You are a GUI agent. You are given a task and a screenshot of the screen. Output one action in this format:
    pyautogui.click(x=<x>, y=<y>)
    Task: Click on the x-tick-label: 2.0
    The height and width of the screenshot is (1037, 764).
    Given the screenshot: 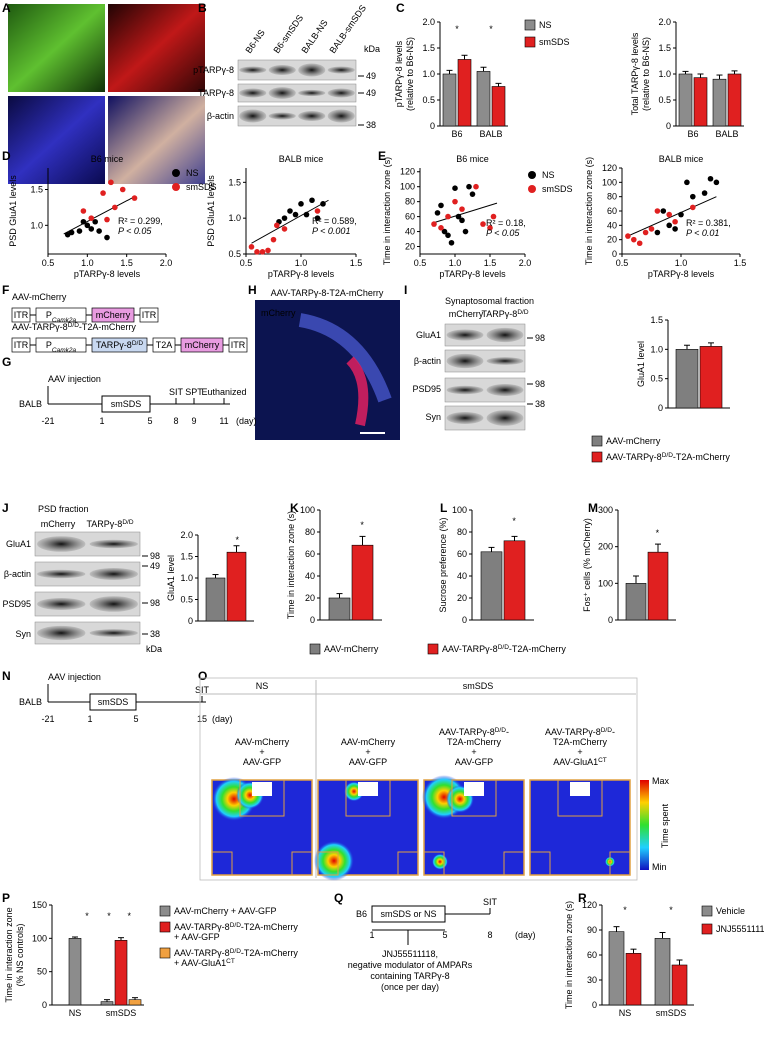 What is the action you would take?
    pyautogui.click(x=166, y=263)
    